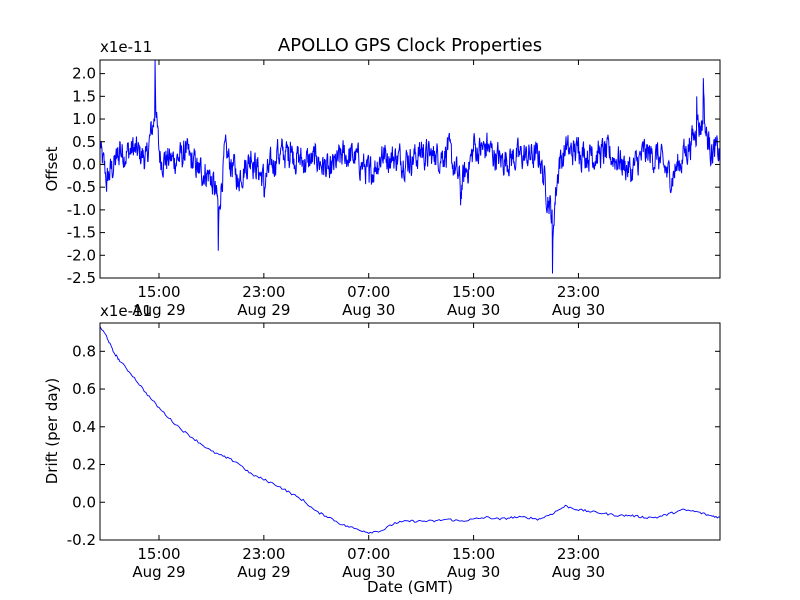 Image resolution: width=800 pixels, height=600 pixels. Describe the element at coordinates (84, 427) in the screenshot. I see `drift-y-tick-label: 0.4` at that location.